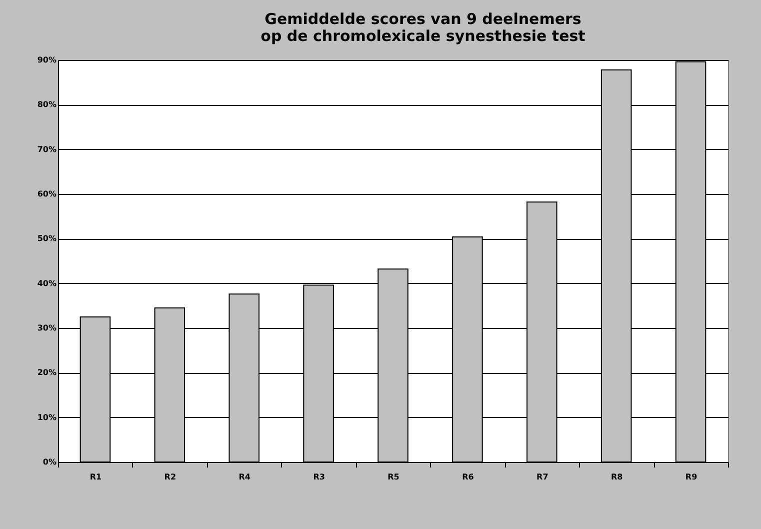  I want to click on y-tick-label: 10%, so click(46, 417).